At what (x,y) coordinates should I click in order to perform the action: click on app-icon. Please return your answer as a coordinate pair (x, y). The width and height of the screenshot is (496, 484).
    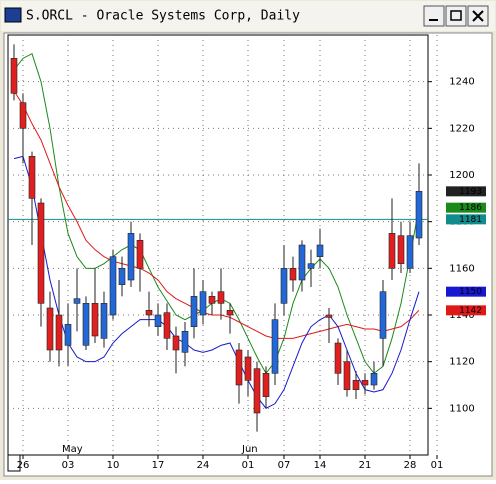
    Looking at the image, I should click on (13, 15).